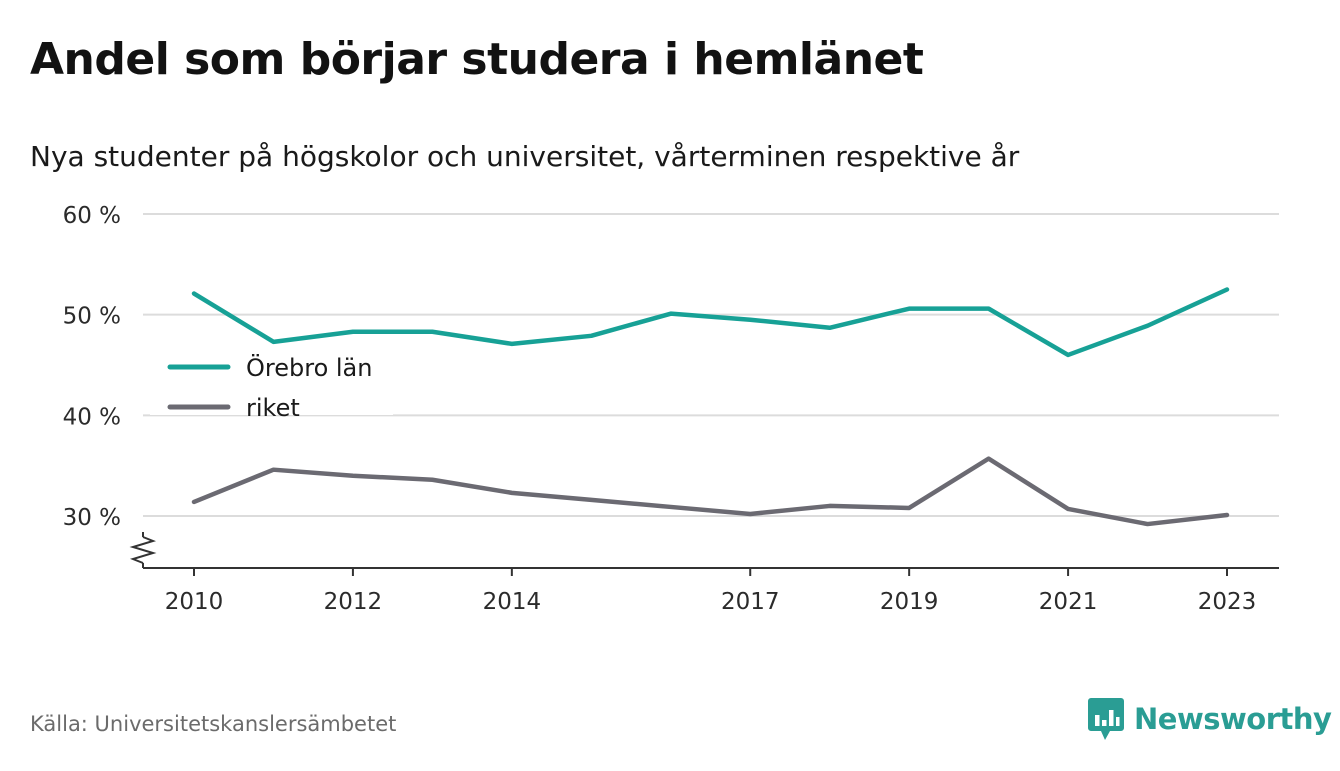 This screenshot has height=771, width=1340. Describe the element at coordinates (309, 367) in the screenshot. I see `legend-label: Örebro län` at that location.